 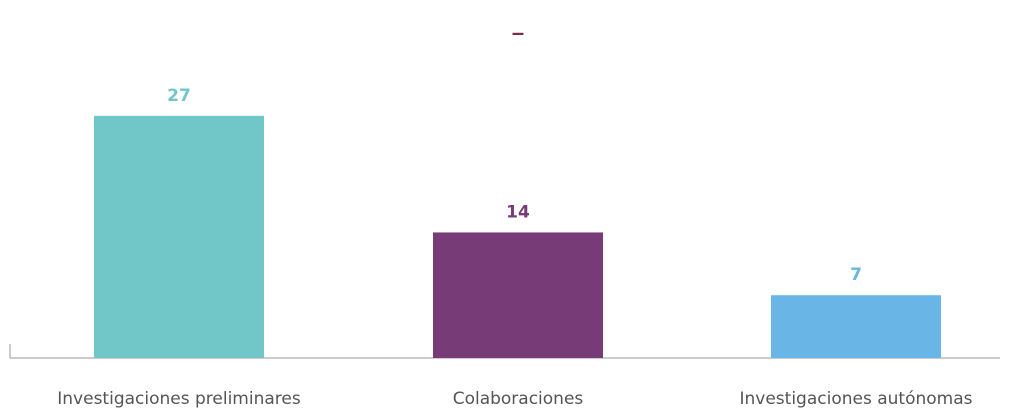 I want to click on category-label-3: Investigaciones autónomas, so click(x=856, y=398).